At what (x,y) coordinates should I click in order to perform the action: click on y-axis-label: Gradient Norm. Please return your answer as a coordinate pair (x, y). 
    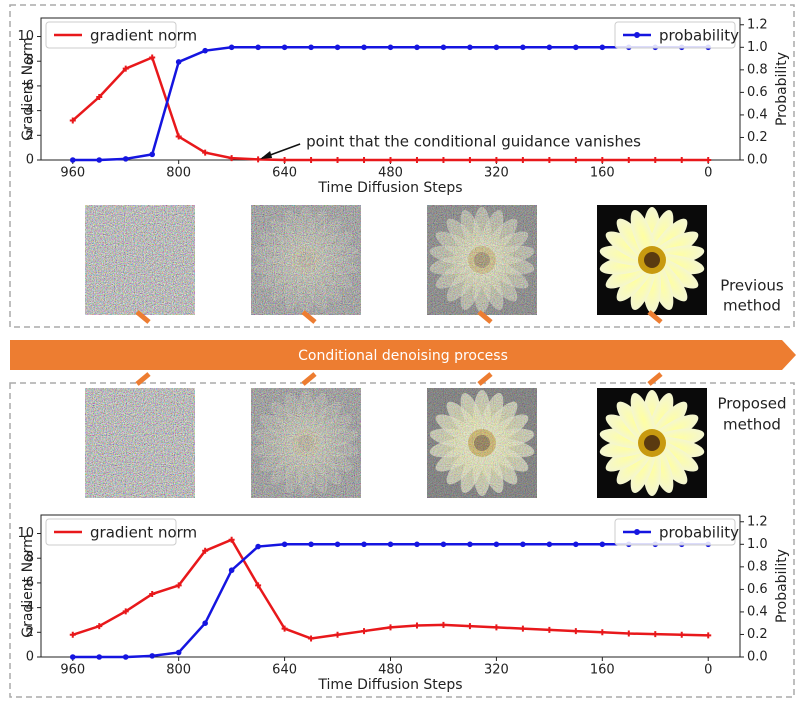
    Looking at the image, I should click on (28, 586).